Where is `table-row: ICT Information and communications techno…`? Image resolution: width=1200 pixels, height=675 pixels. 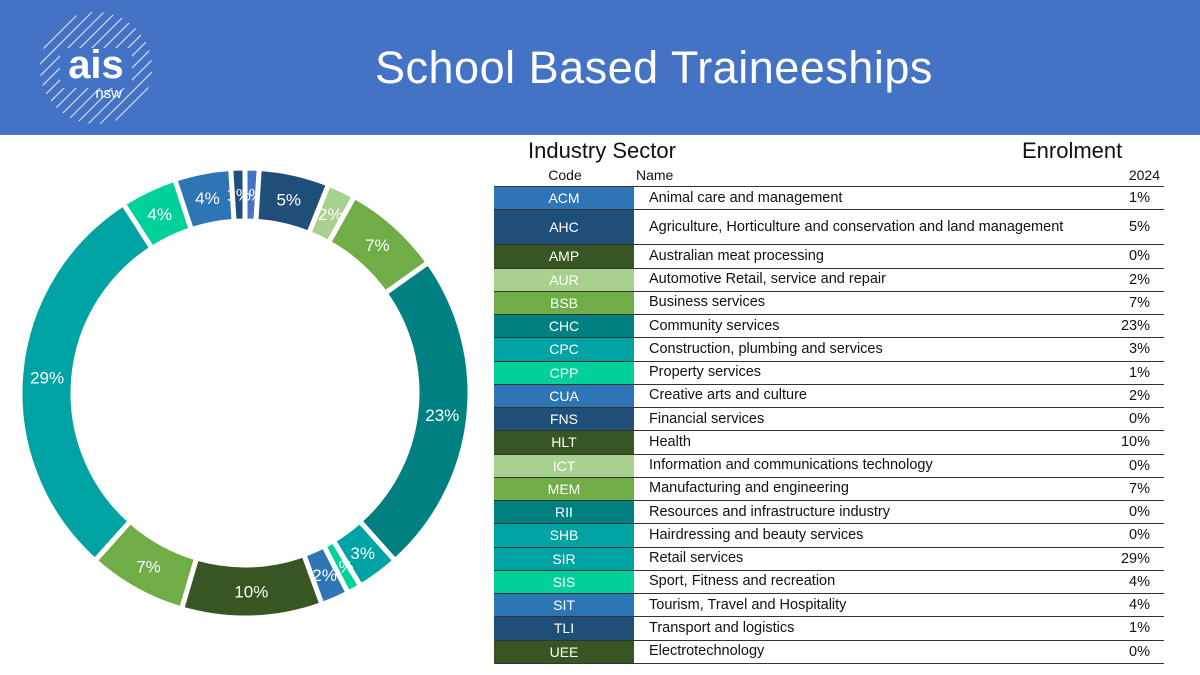
table-row: ICT Information and communications techno… is located at coordinates (829, 466).